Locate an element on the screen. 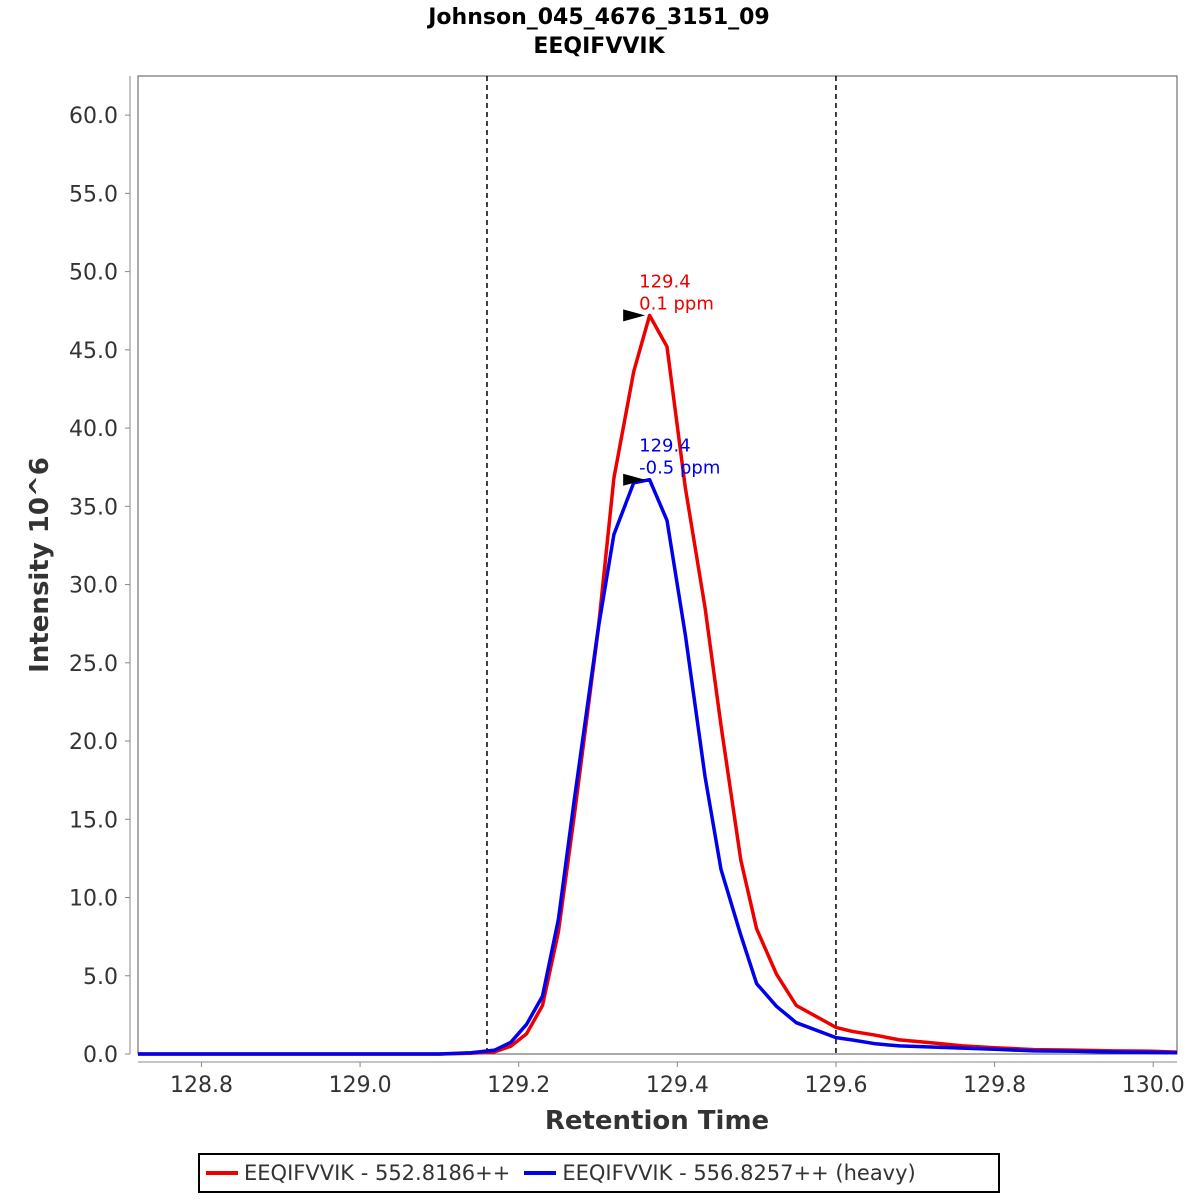 Image resolution: width=1200 pixels, height=1200 pixels. peak-annotation-text: 0.1 ppm is located at coordinates (676, 303).